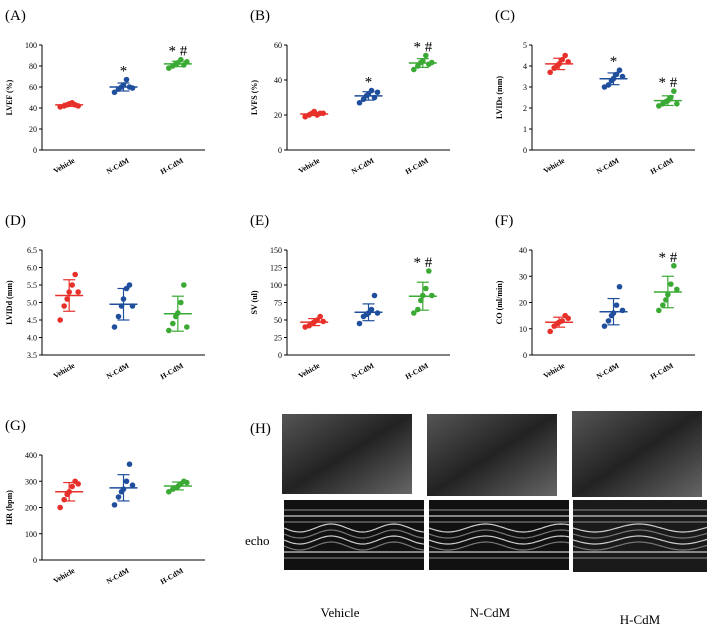 This screenshot has height=633, width=709. What do you see at coordinates (525, 108) in the screenshot?
I see `y-tick-label: 2` at bounding box center [525, 108].